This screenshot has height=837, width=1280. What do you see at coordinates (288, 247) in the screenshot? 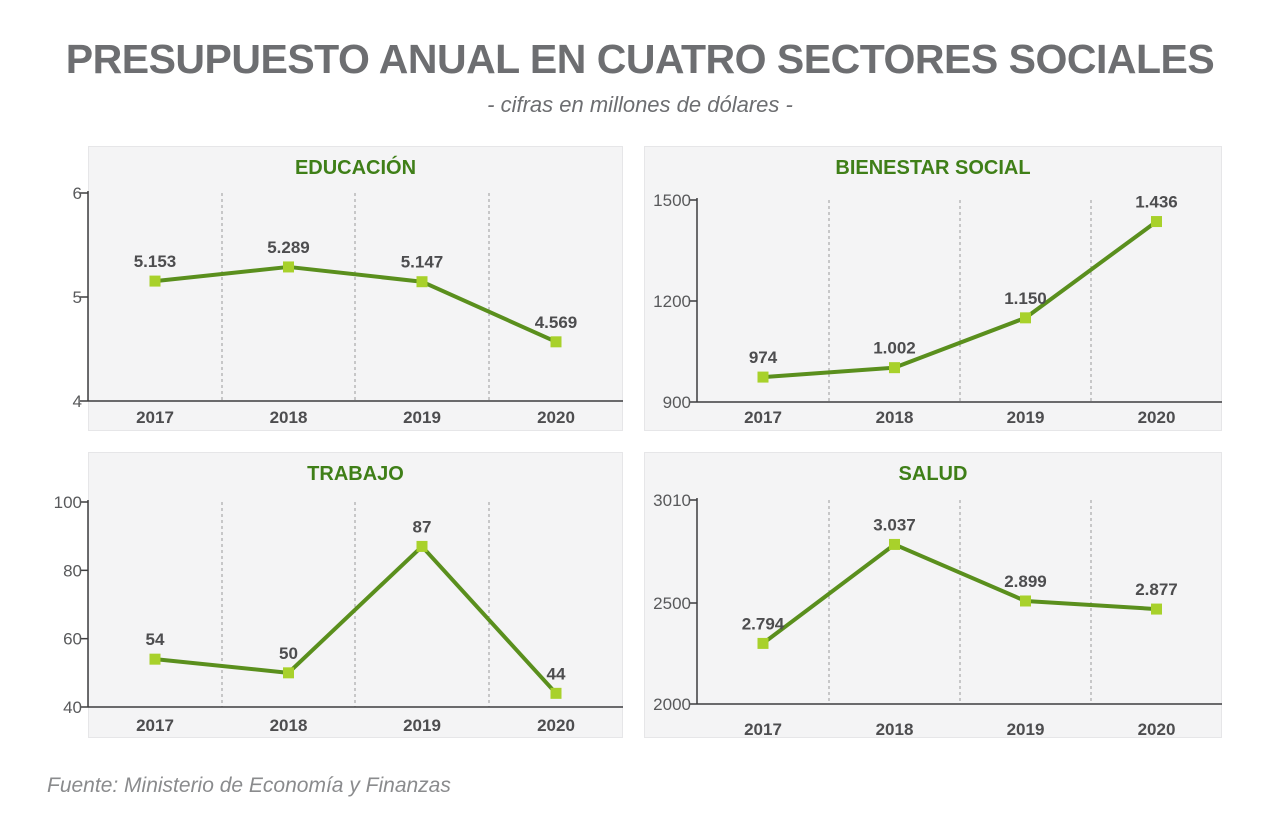
I see `data-label: 5.289` at bounding box center [288, 247].